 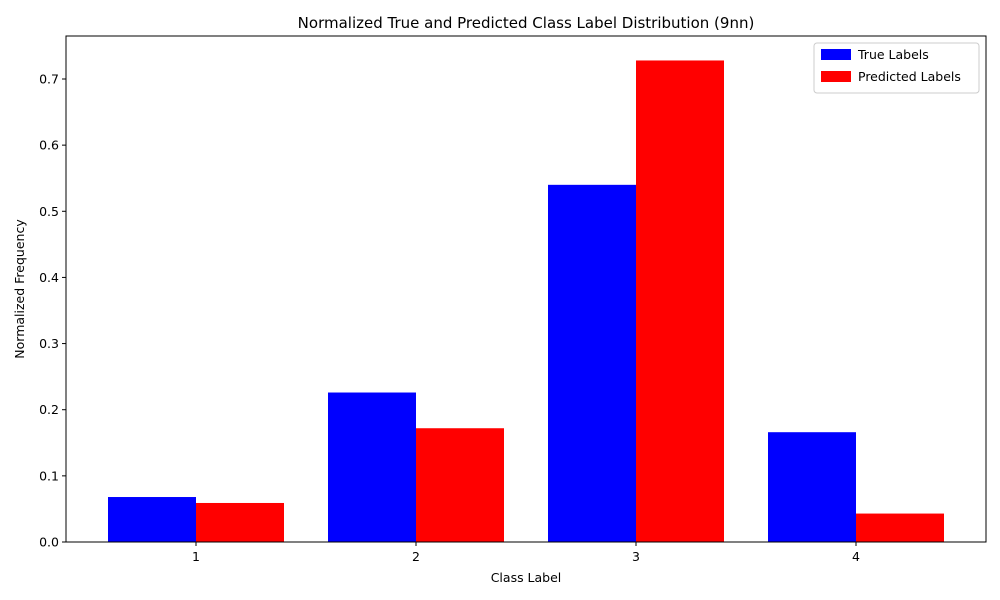 What do you see at coordinates (49, 542) in the screenshot?
I see `y-tick-label: 0.0` at bounding box center [49, 542].